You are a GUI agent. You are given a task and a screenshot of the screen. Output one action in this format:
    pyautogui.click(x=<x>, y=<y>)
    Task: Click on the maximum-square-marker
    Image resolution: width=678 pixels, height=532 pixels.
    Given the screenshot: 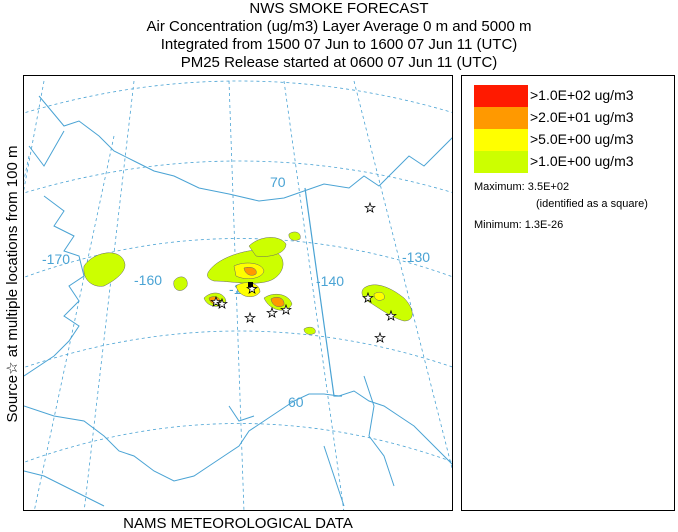 What is the action you would take?
    pyautogui.click(x=250, y=284)
    